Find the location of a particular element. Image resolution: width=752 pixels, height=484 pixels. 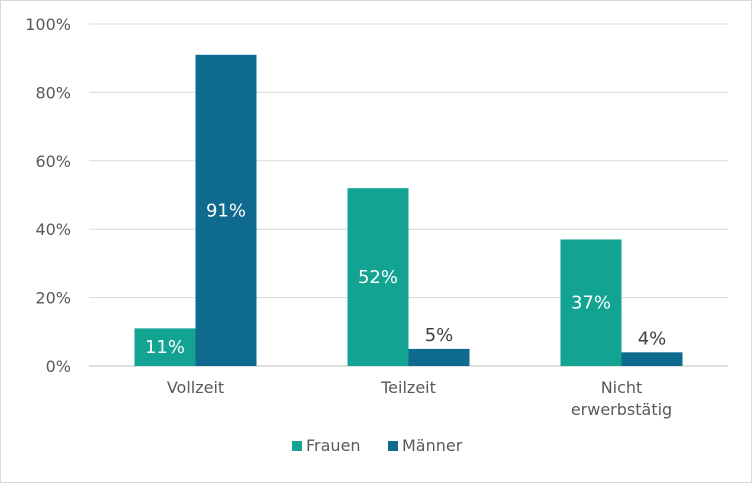

legend-label: Frauen is located at coordinates (333, 445).